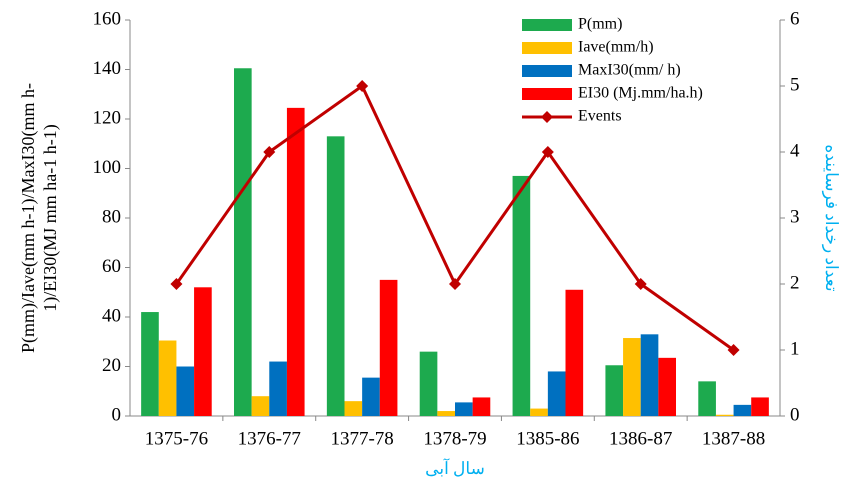 The height and width of the screenshot is (485, 850). What do you see at coordinates (107, 167) in the screenshot?
I see `y-tick-label: 100` at bounding box center [107, 167].